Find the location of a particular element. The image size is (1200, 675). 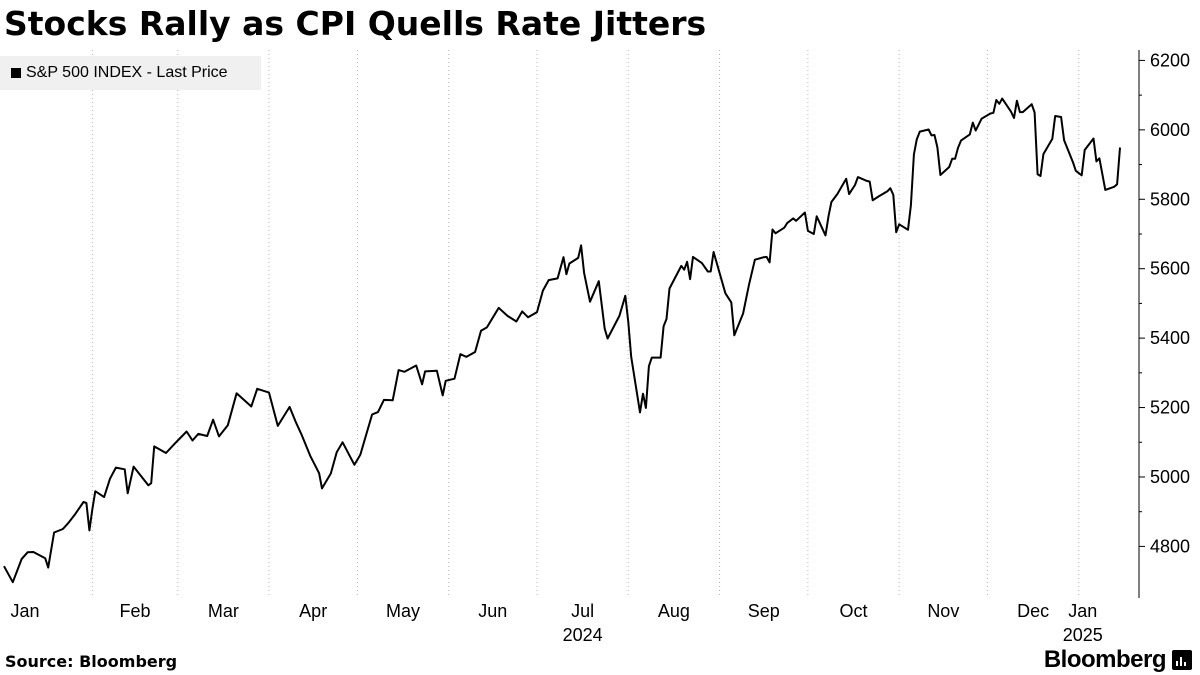

y-tick-label-4: 5600 is located at coordinates (1170, 269).